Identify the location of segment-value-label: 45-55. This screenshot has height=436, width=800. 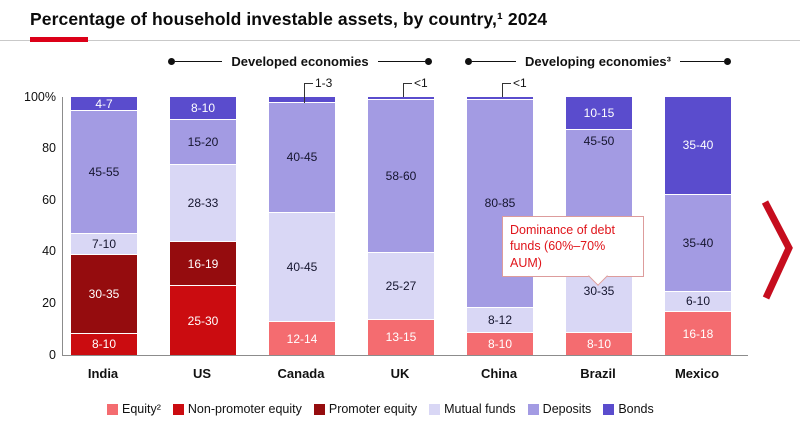
(104, 172).